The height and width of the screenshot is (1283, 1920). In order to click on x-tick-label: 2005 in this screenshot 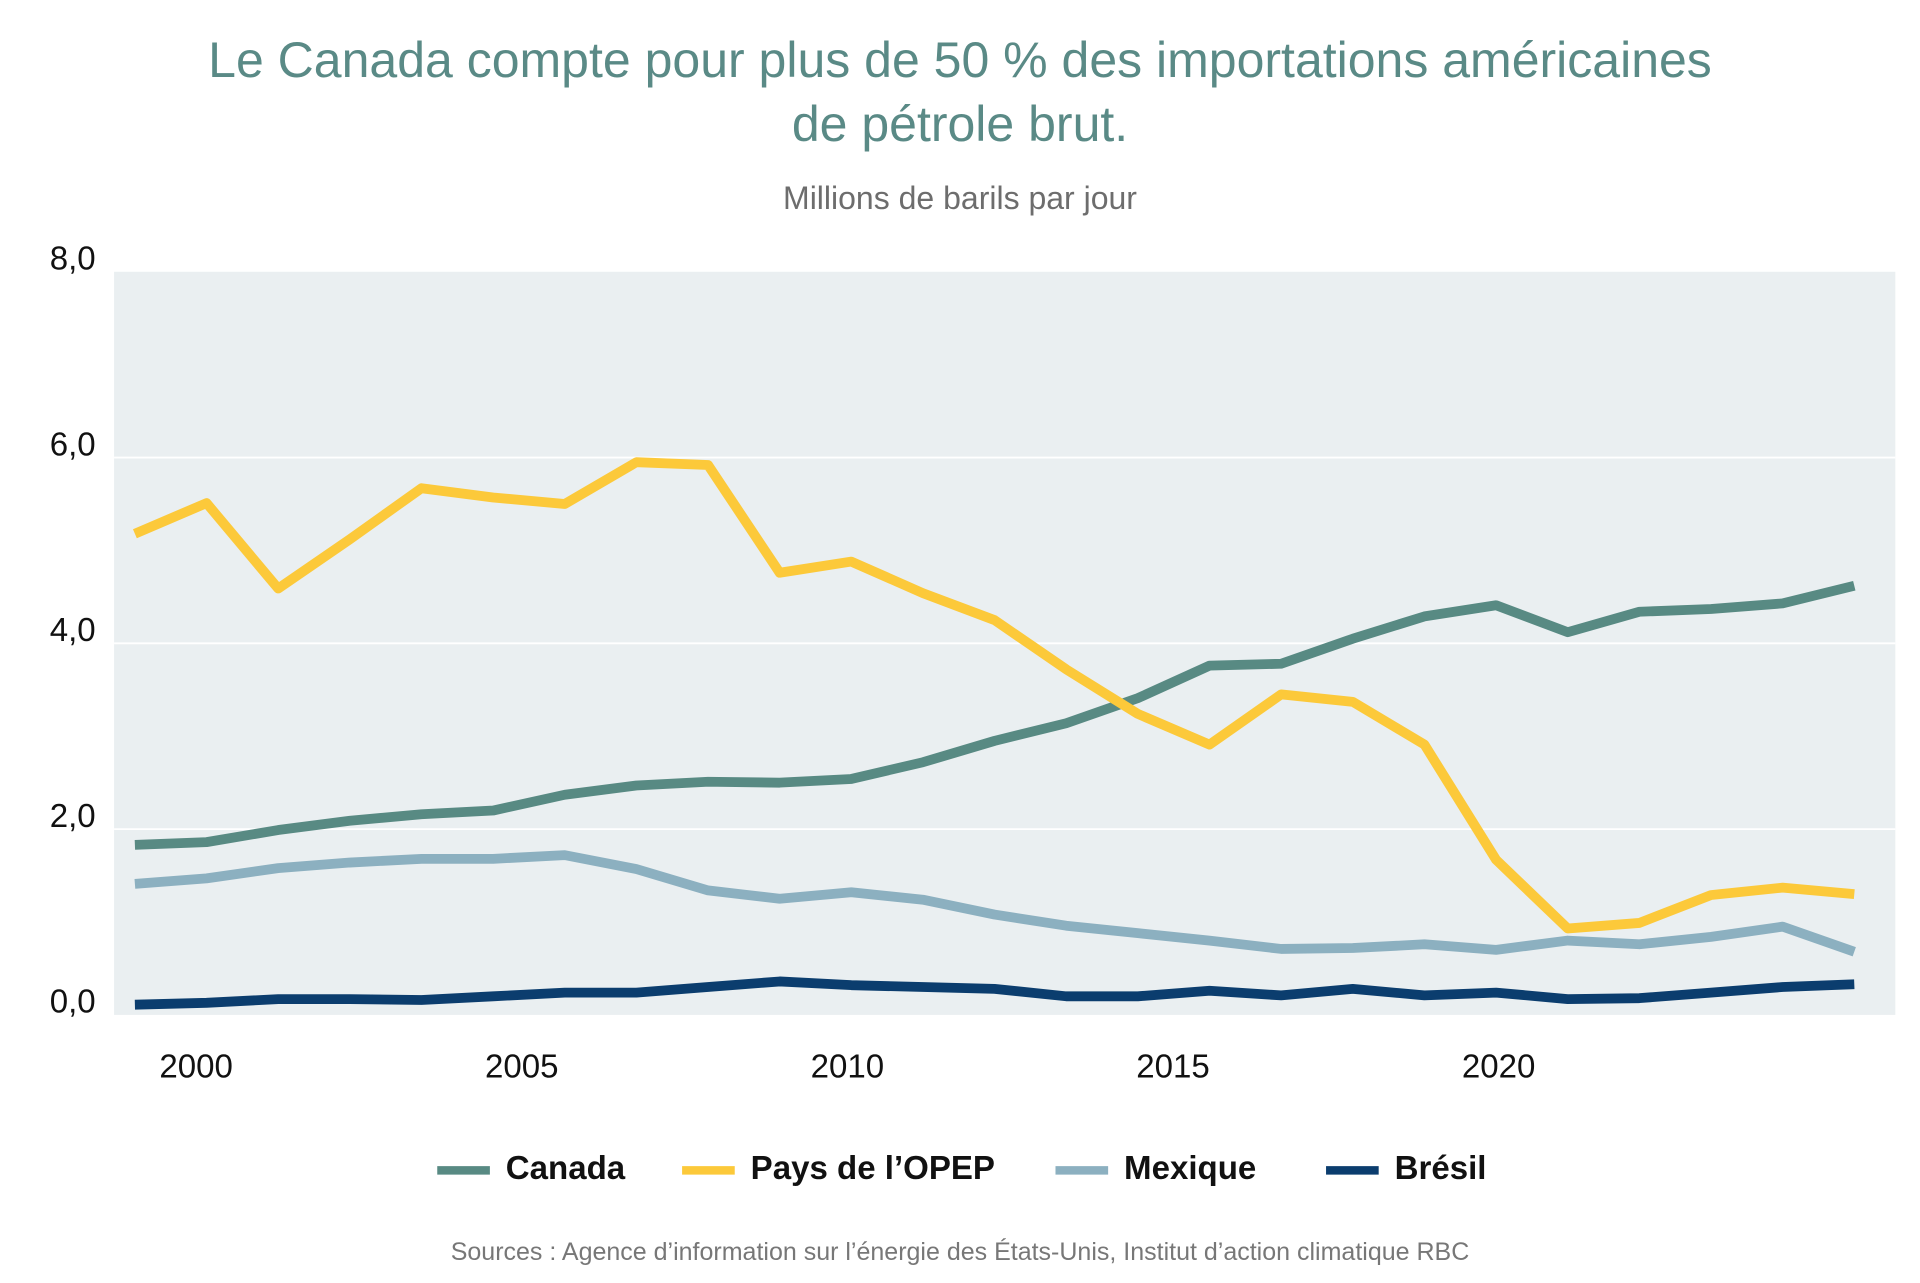, I will do `click(522, 1066)`.